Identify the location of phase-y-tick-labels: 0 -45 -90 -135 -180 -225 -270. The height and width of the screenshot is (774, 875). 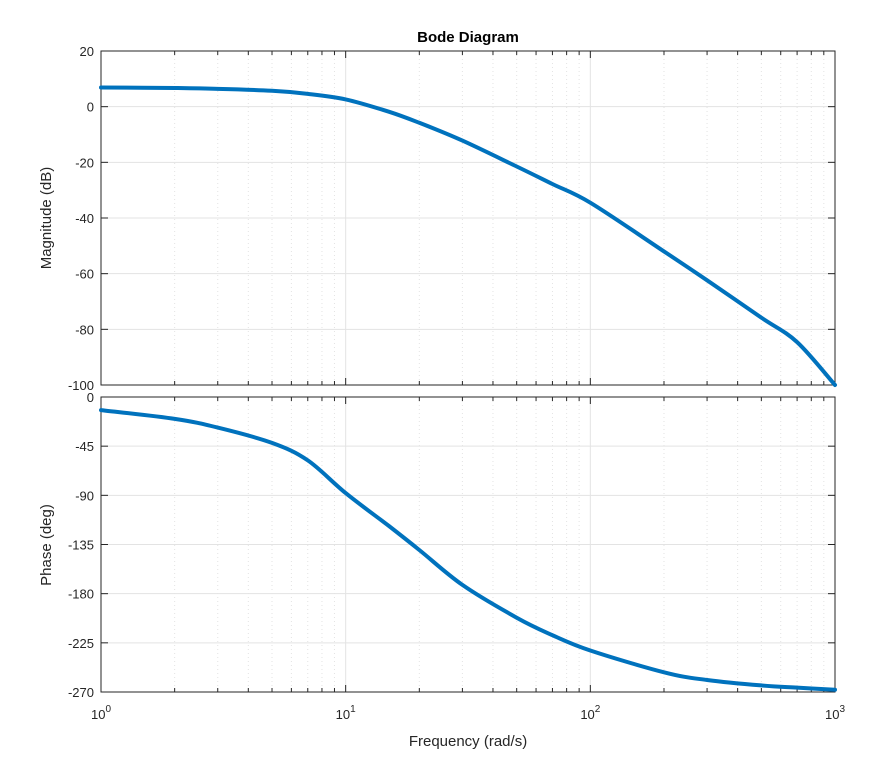
(81, 545).